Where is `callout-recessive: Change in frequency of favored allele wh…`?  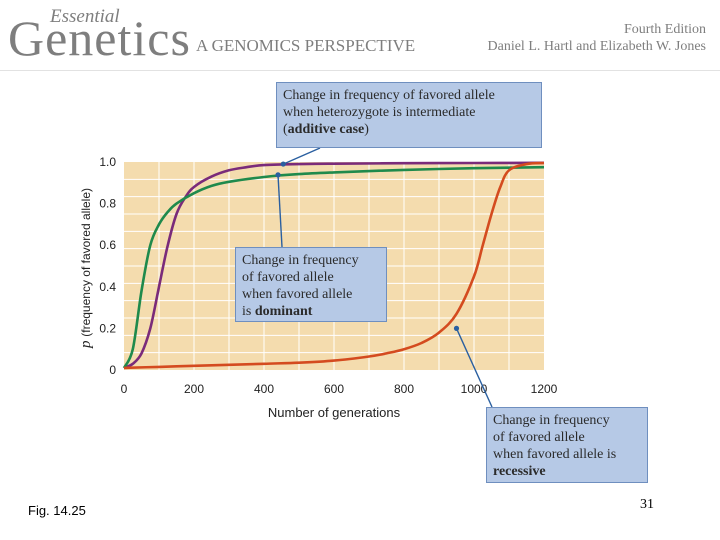
callout-recessive: Change in frequency of favored allele wh… is located at coordinates (567, 445).